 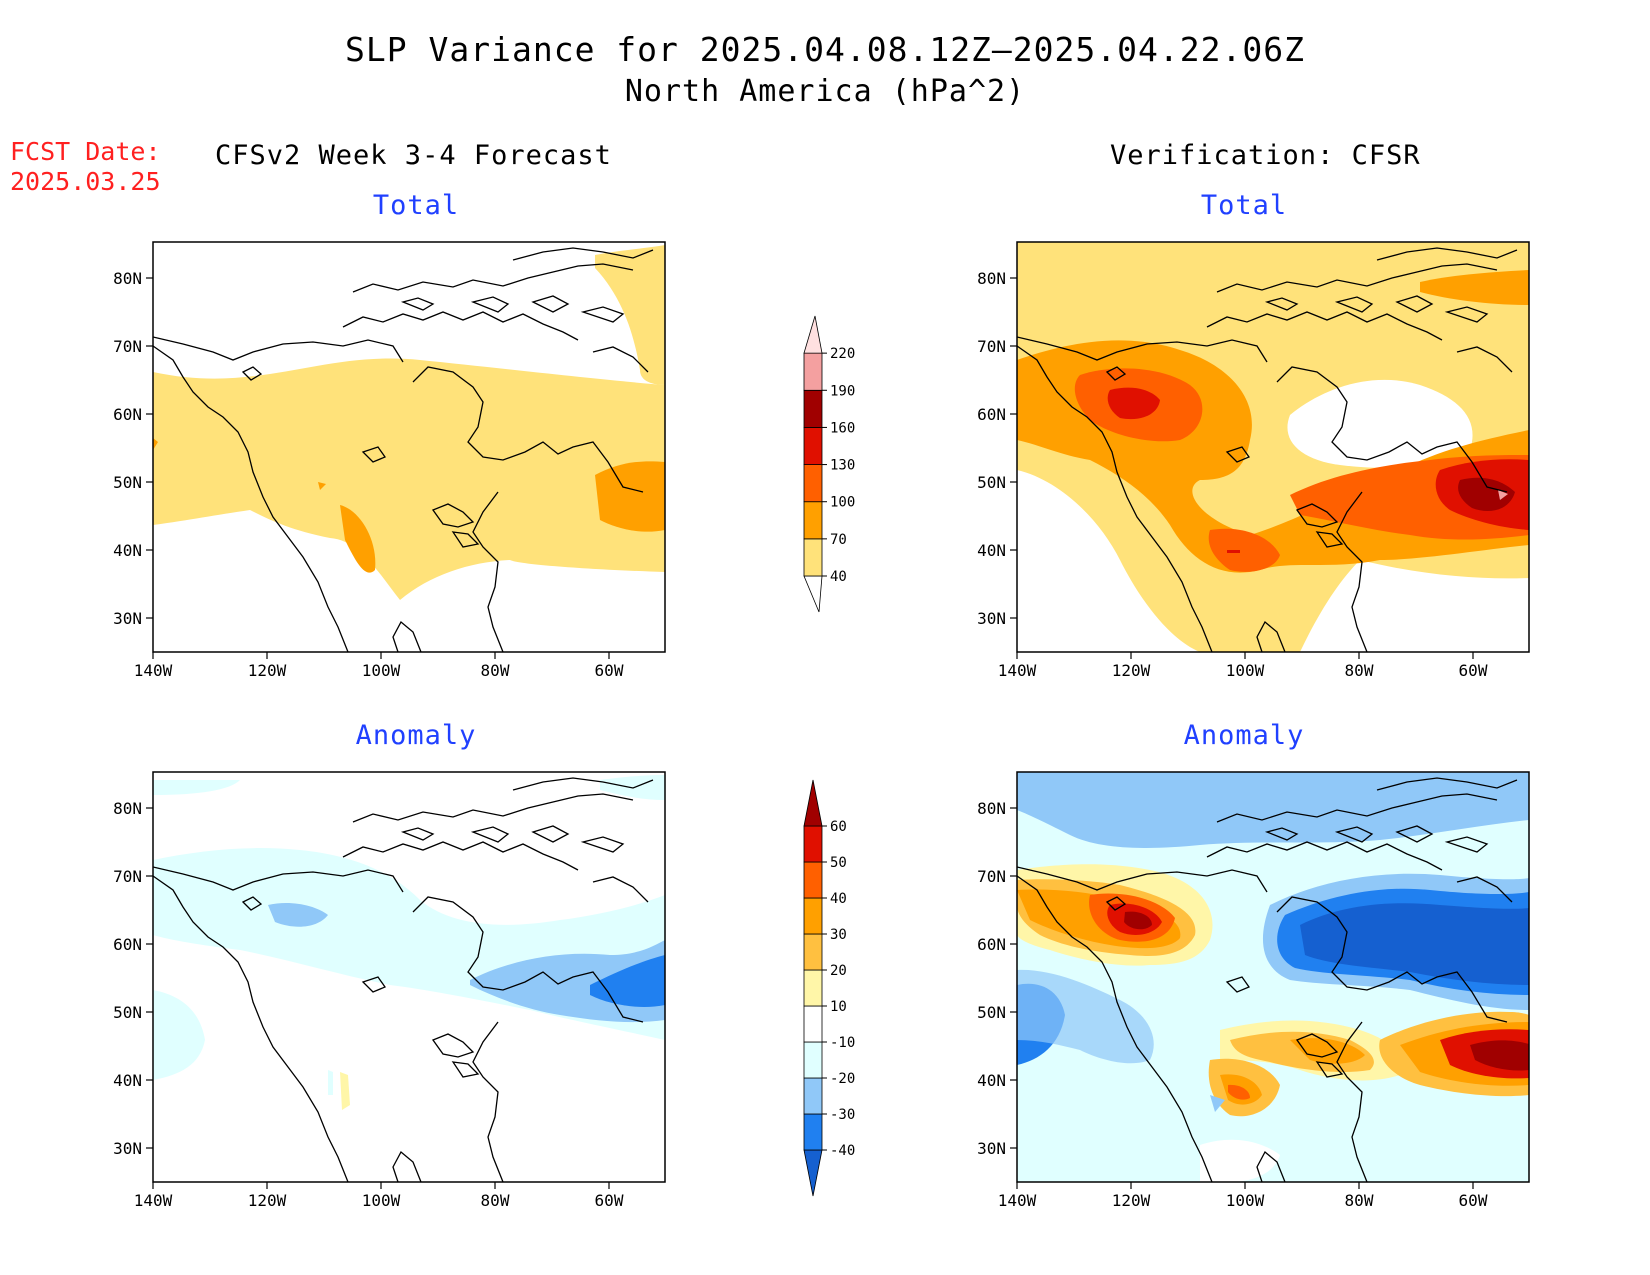 What do you see at coordinates (842, 1115) in the screenshot?
I see `colorbar-label: -30` at bounding box center [842, 1115].